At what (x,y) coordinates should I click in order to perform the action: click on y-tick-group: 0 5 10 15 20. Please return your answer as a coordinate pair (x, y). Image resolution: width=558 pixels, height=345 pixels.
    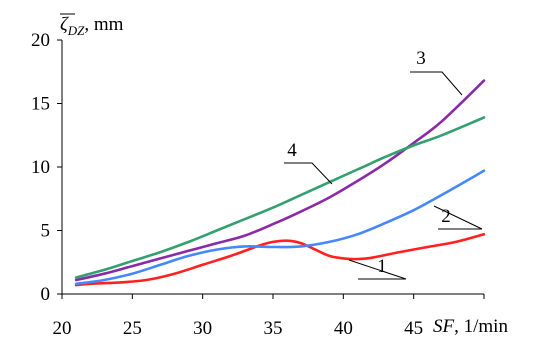
    Looking at the image, I should click on (46, 167).